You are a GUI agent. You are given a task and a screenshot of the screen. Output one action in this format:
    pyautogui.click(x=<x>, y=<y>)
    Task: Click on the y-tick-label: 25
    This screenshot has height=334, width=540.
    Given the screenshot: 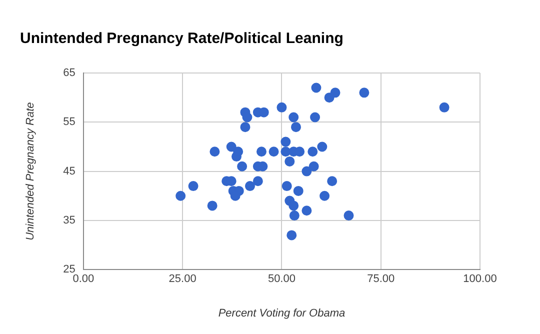 What is the action you would take?
    pyautogui.click(x=69, y=270)
    